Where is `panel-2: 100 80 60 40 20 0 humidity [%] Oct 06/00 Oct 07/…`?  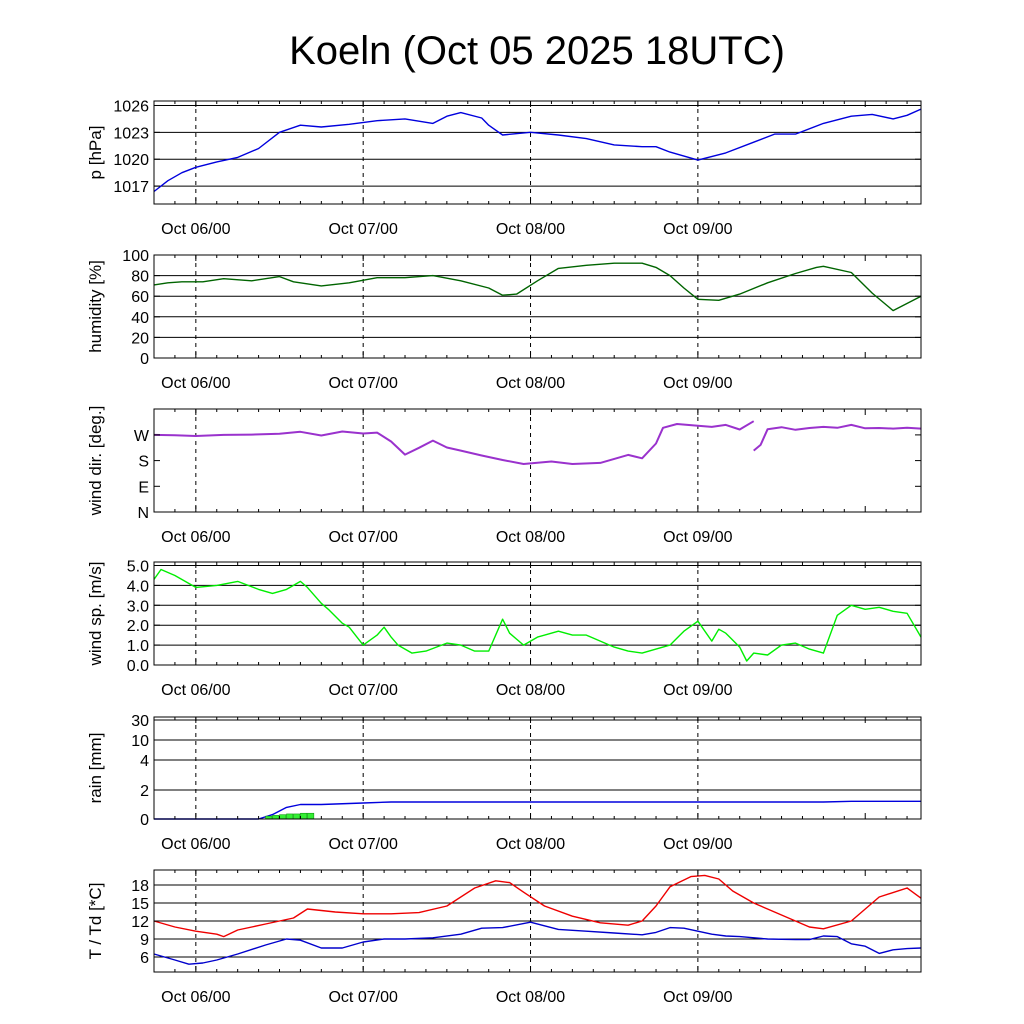
panel-2: 100 80 60 40 20 0 humidity [%] Oct 06/00 Oct 07/… is located at coordinates (504, 320).